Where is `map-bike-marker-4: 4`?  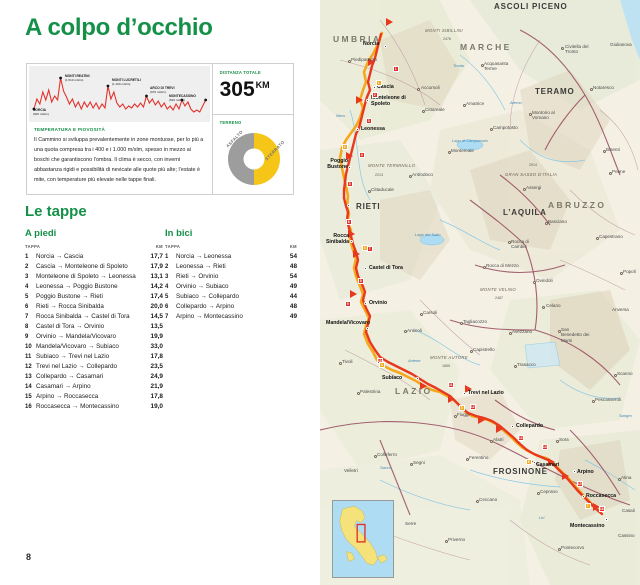
map-bike-marker-4: 4 is located at coordinates (382, 365).